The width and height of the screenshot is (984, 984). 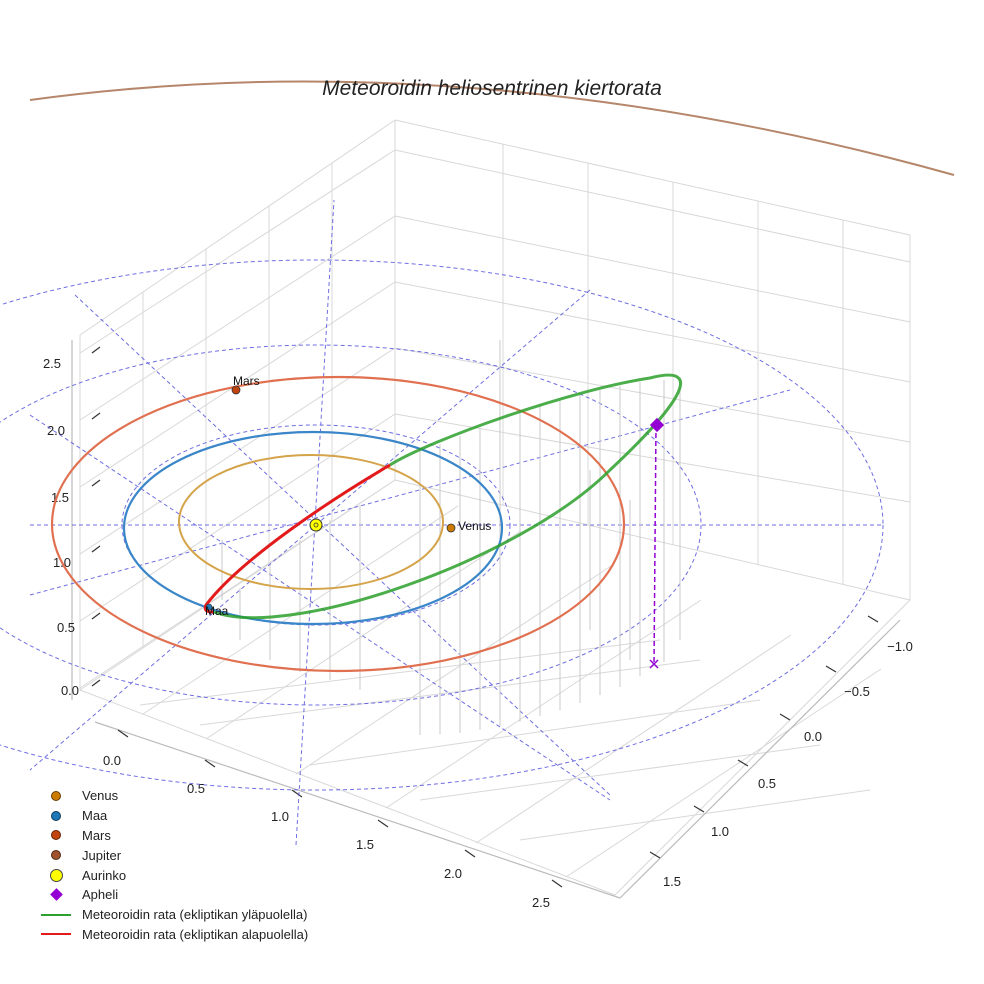 What do you see at coordinates (767, 783) in the screenshot?
I see `y-tick-label: 0.5` at bounding box center [767, 783].